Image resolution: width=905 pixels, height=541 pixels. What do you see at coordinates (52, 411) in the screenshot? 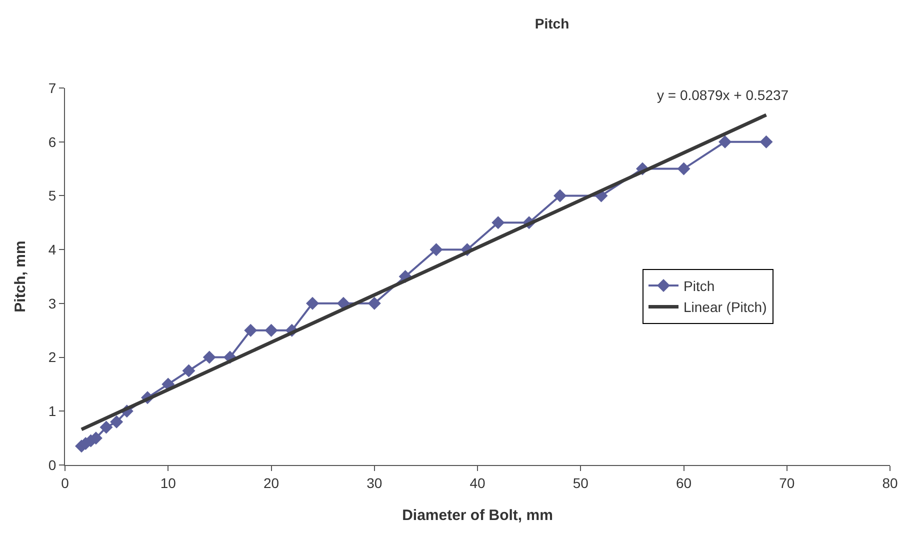
I see `y-tick-label: 1` at bounding box center [52, 411].